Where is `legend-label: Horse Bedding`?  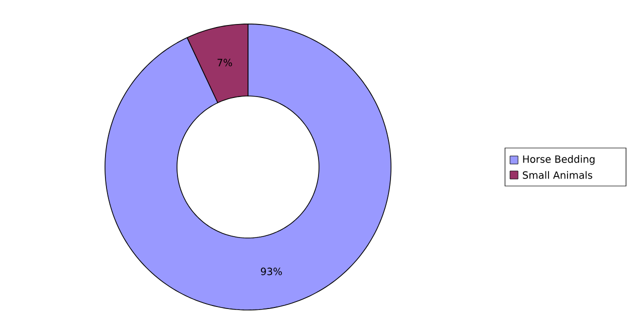
legend-label: Horse Bedding is located at coordinates (558, 160).